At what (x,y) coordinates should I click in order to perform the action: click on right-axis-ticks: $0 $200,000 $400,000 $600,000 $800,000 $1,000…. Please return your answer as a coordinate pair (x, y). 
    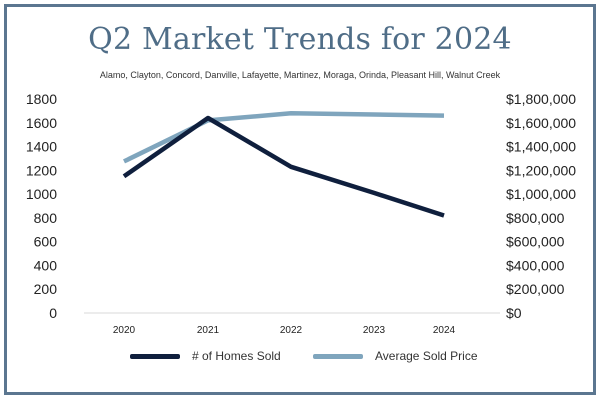
    Looking at the image, I should click on (541, 206).